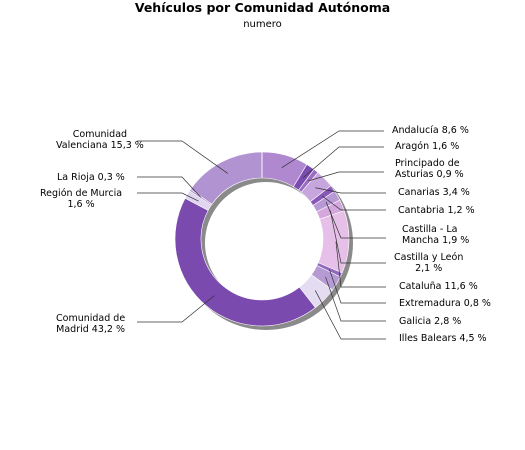 This screenshot has height=450, width=525. What do you see at coordinates (81, 199) in the screenshot?
I see `slice-label-12: Región de Murcia 1,6 %` at bounding box center [81, 199].